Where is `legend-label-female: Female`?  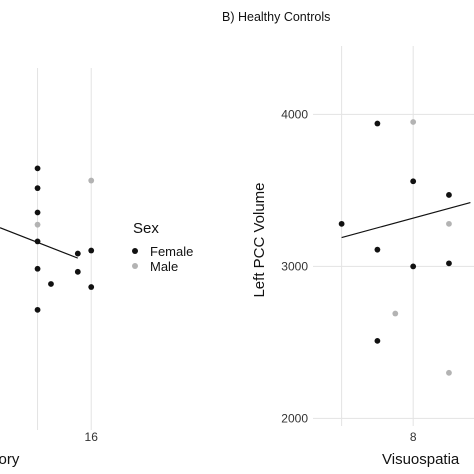
legend-label-female: Female is located at coordinates (171, 251).